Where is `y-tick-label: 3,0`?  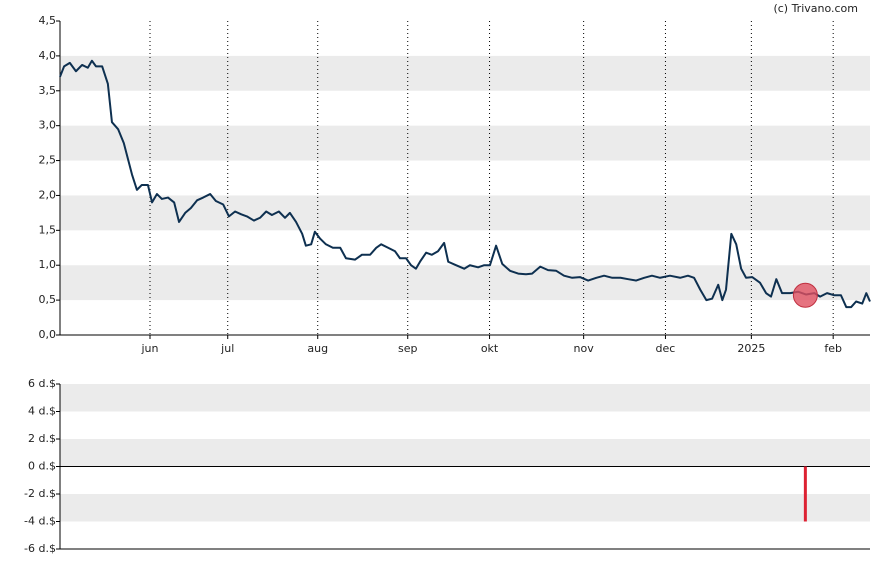 y-tick-label: 3,0 is located at coordinates (48, 125).